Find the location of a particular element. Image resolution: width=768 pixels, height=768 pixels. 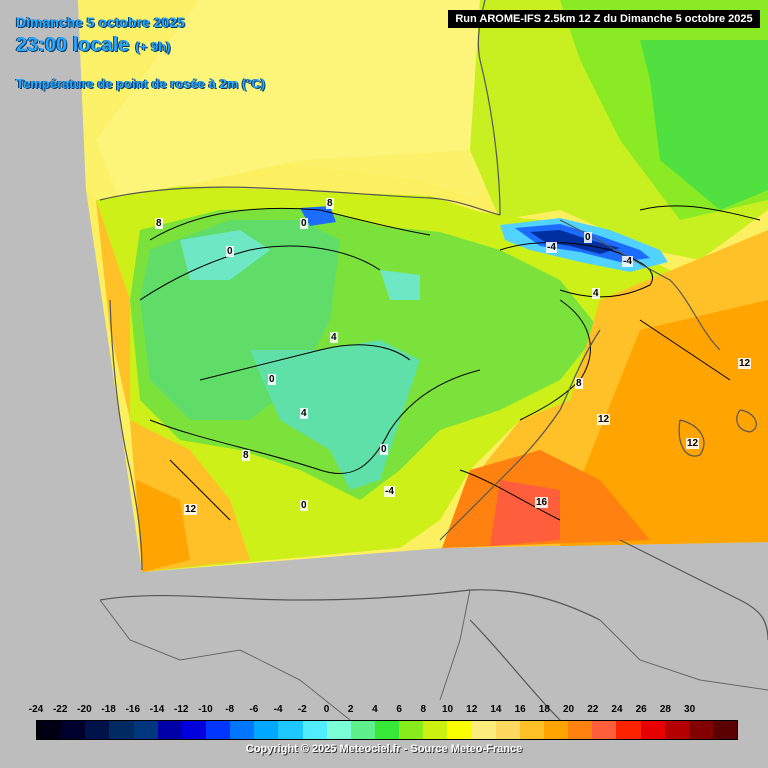

legend-tick-label: 14 is located at coordinates (496, 709).